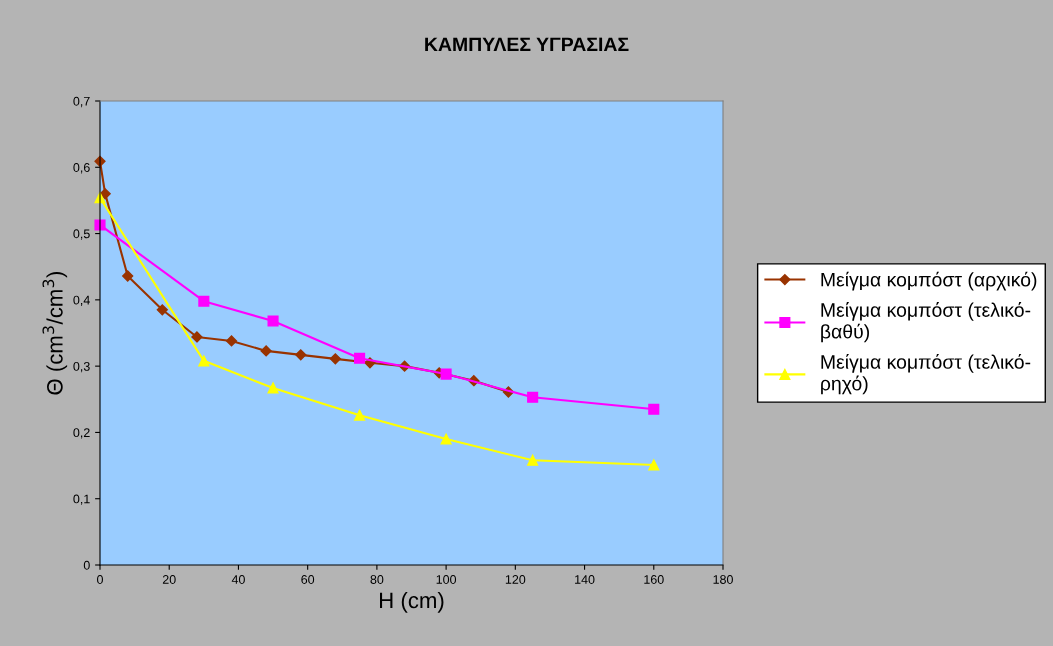 Image resolution: width=1053 pixels, height=646 pixels. Describe the element at coordinates (412, 602) in the screenshot. I see `x-axis-title: H (cm)` at that location.